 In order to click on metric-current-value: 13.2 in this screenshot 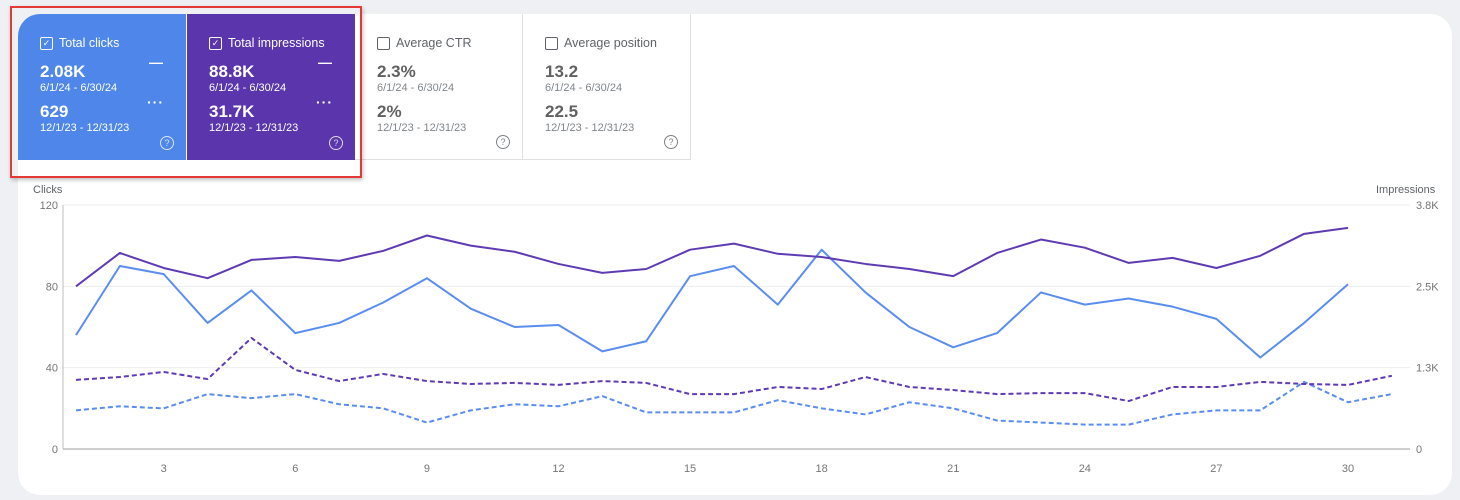, I will do `click(562, 71)`.